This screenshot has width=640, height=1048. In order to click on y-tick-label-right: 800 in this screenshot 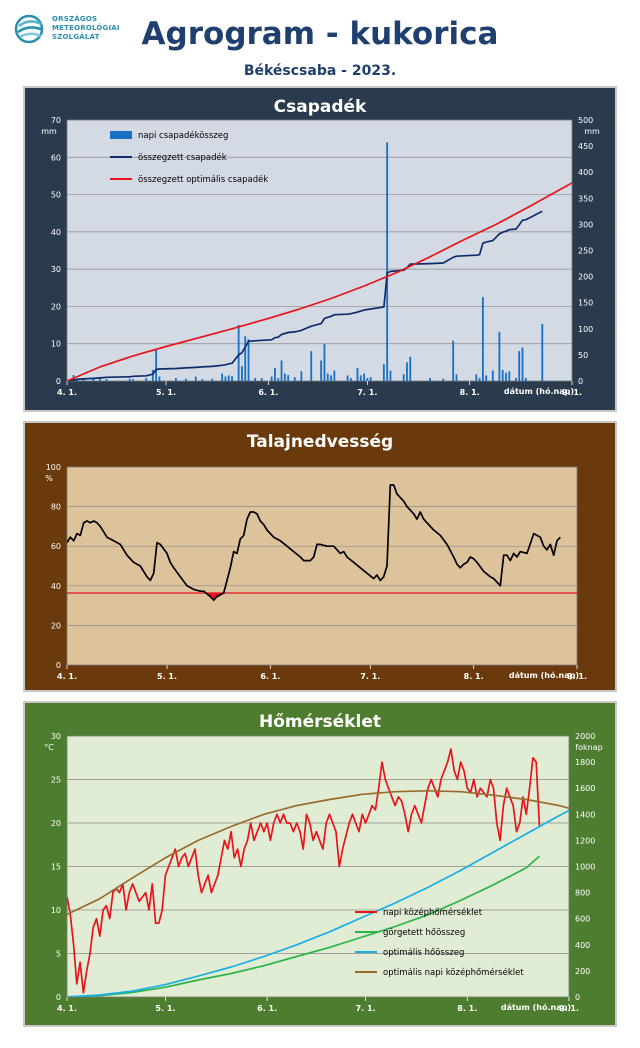, I will do `click(582, 893)`.